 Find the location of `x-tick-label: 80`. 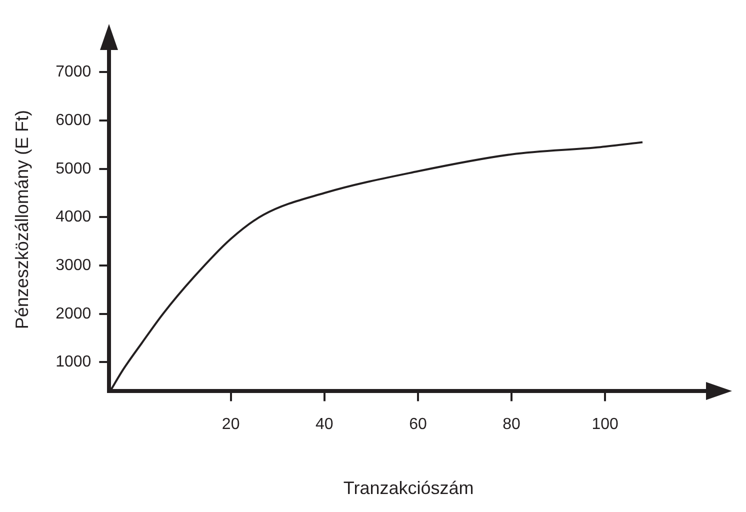

x-tick-label: 80 is located at coordinates (511, 425).